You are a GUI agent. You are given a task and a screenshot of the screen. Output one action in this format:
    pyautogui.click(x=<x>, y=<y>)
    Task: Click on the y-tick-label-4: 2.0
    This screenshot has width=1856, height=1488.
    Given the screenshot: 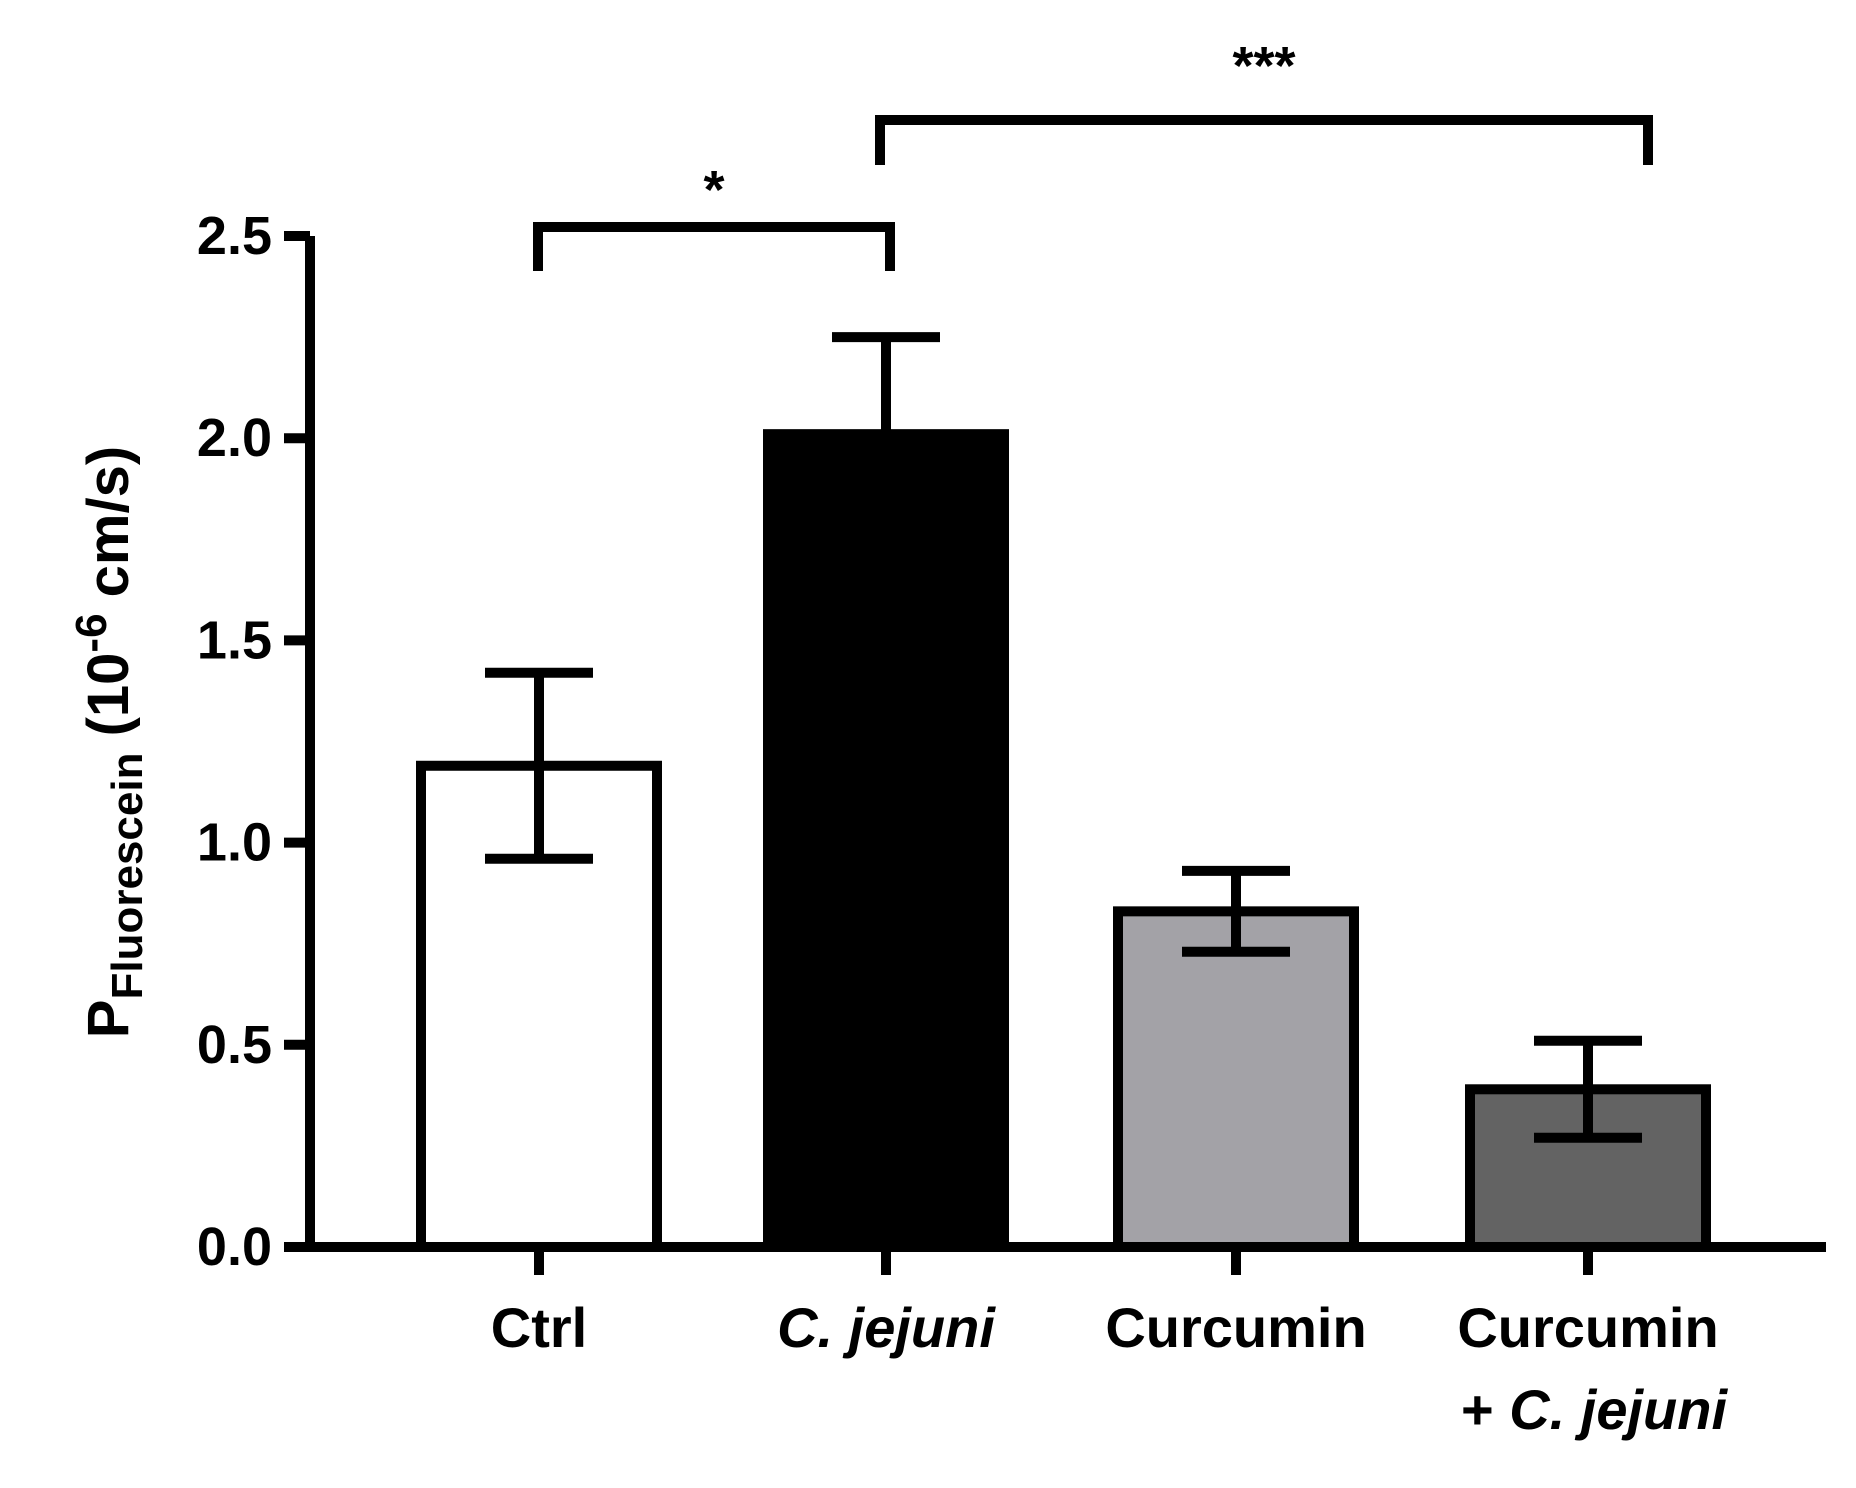 What is the action you would take?
    pyautogui.click(x=234, y=438)
    